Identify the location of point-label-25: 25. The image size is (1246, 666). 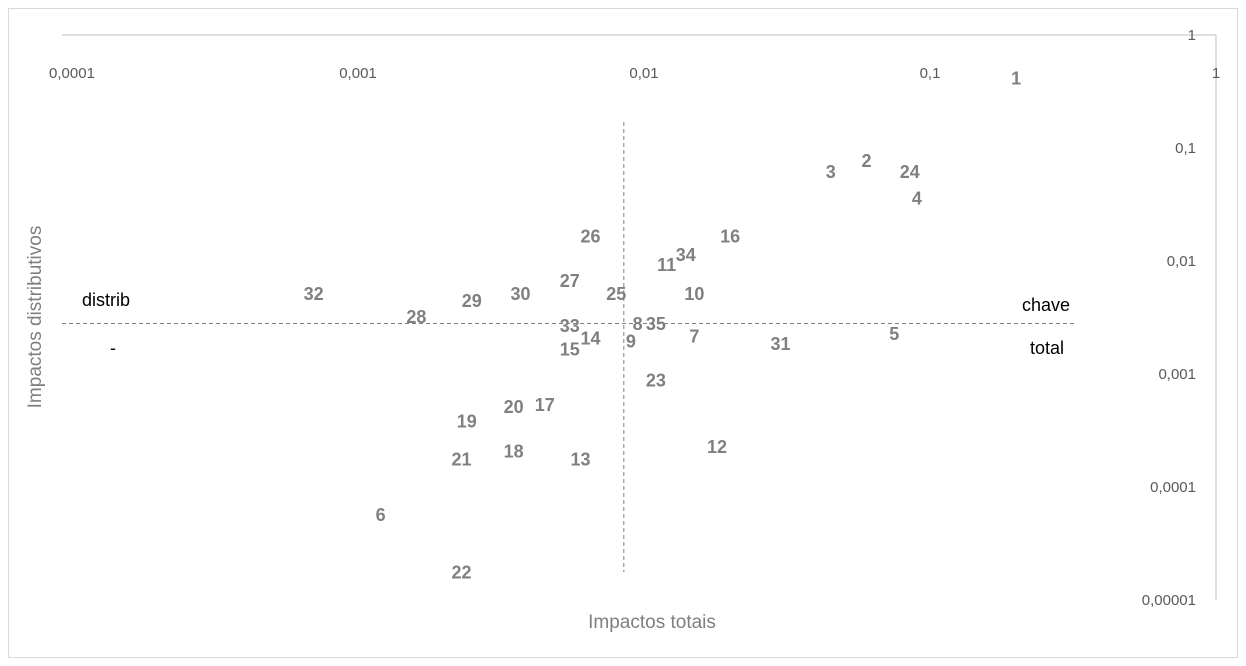
(616, 294).